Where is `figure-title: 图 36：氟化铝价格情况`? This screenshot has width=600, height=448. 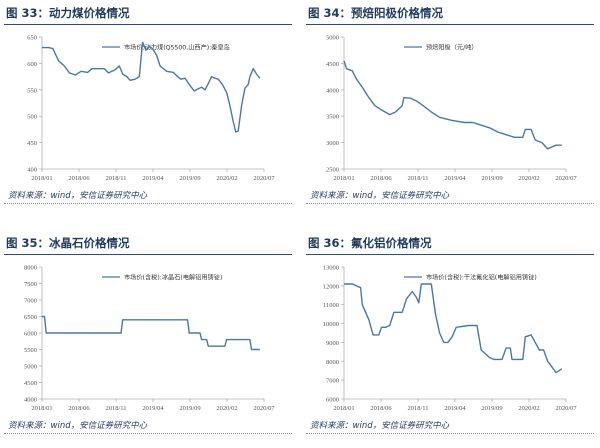 figure-title: 图 36：氟化铝价格情况 is located at coordinates (370, 243).